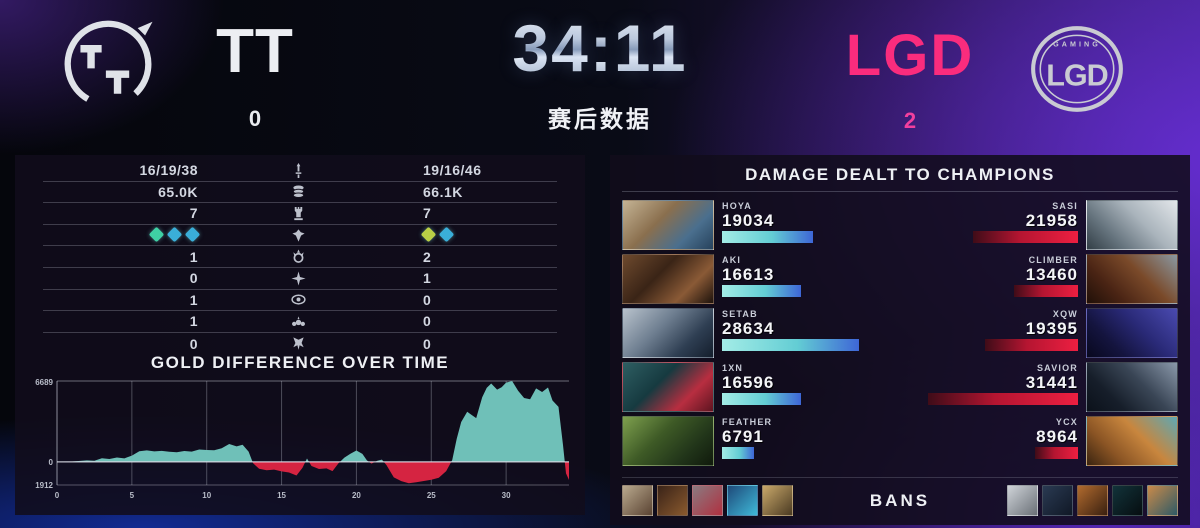  What do you see at coordinates (427, 213) in the screenshot?
I see `stat-value-right: 7` at bounding box center [427, 213].